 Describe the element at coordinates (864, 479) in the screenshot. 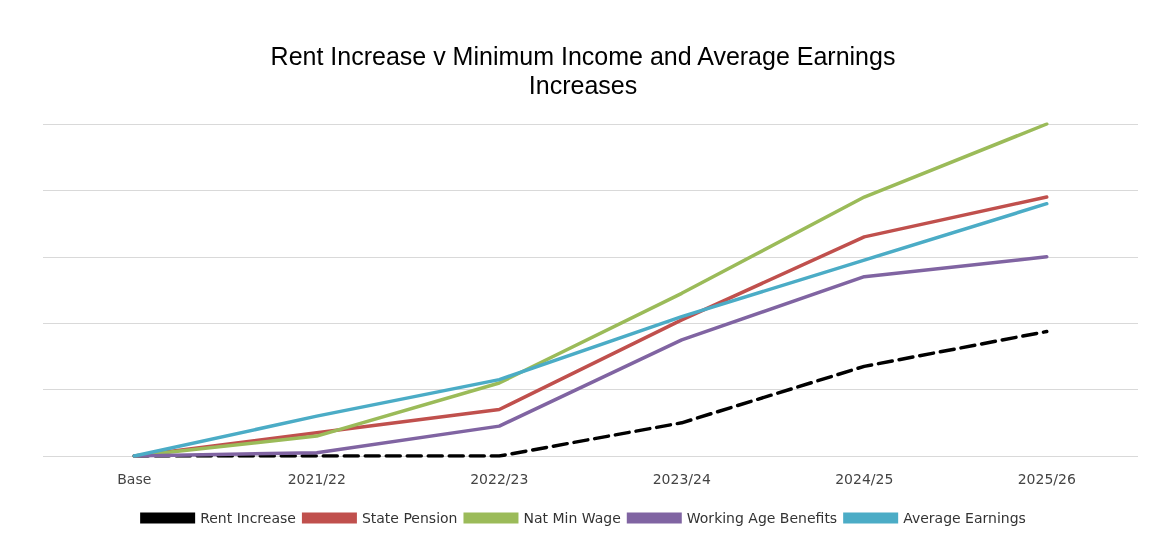

I see `x-tick-label: 2024/25` at that location.